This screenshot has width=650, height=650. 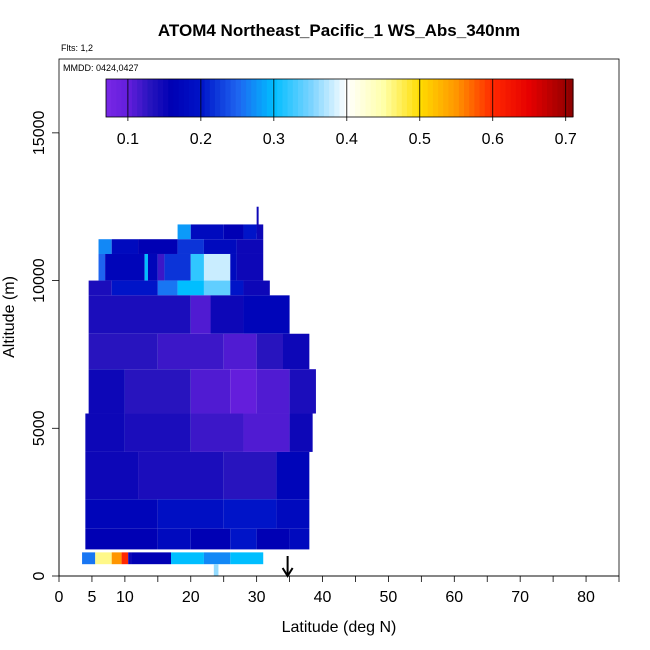 What do you see at coordinates (39, 428) in the screenshot?
I see `y-tick-label: 5000` at bounding box center [39, 428].